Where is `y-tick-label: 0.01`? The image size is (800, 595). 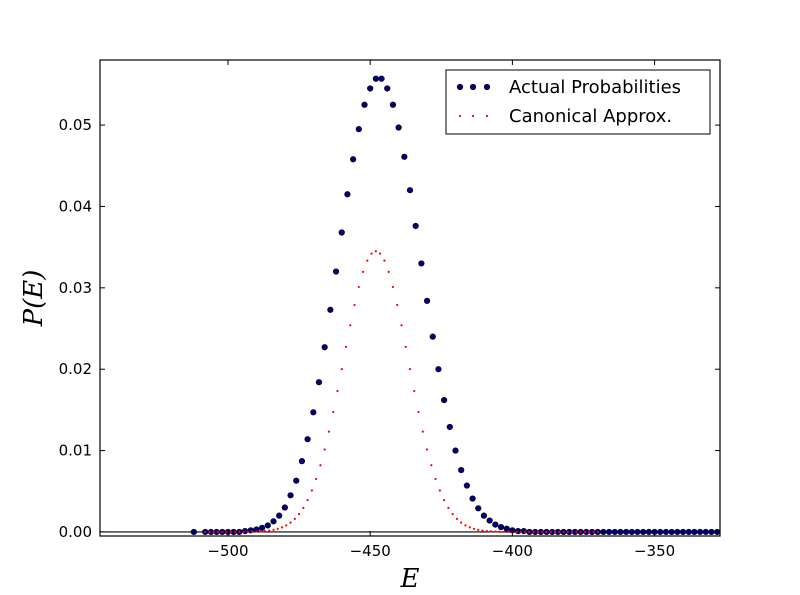
y-tick-label: 0.01 is located at coordinates (75, 451).